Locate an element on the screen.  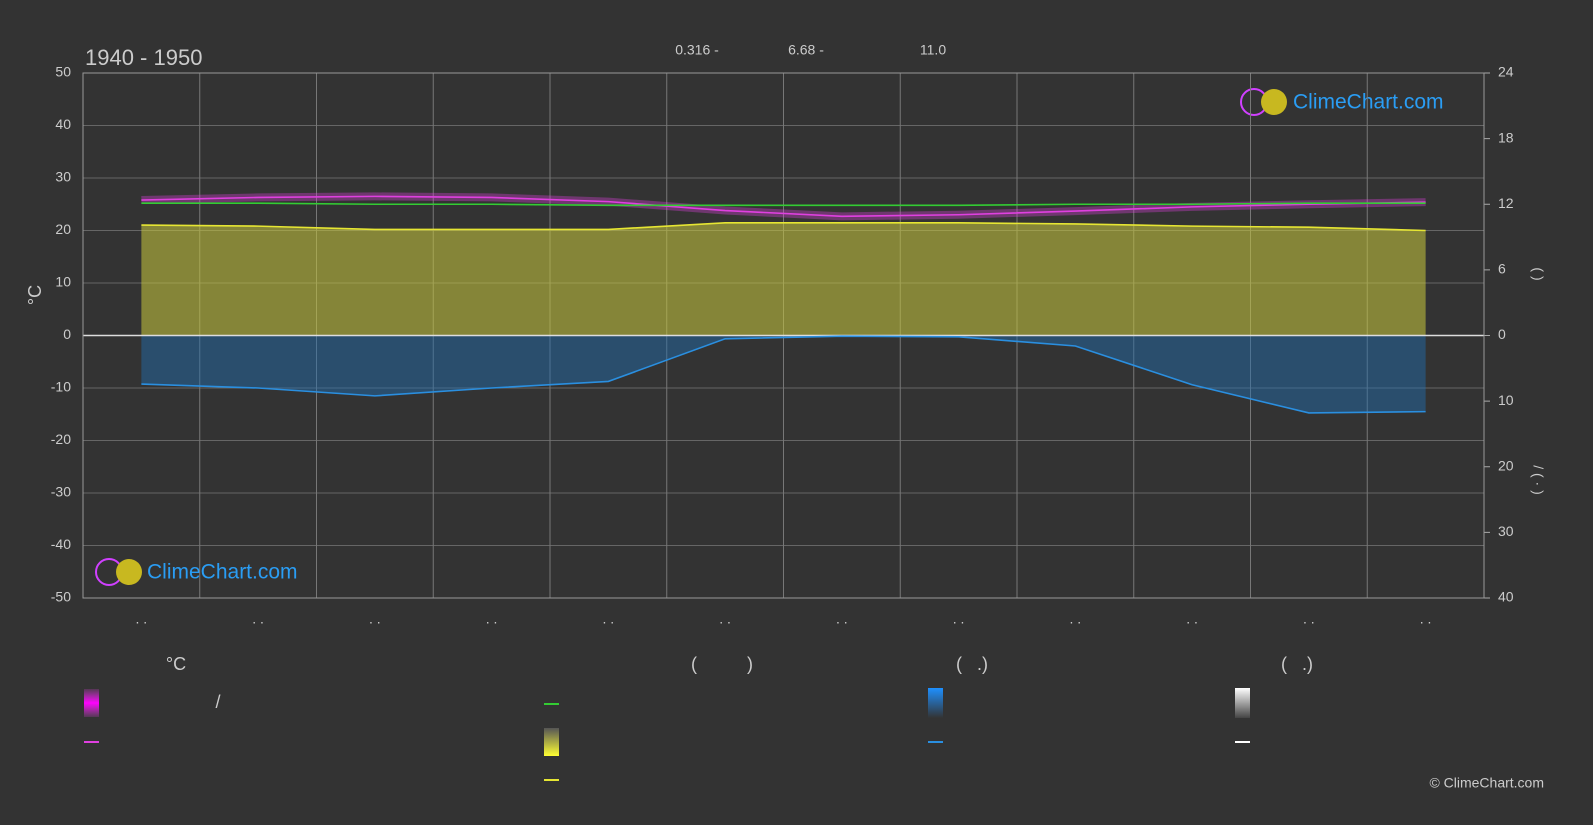
chart-title: 1940 - 1950 is located at coordinates (143, 57).